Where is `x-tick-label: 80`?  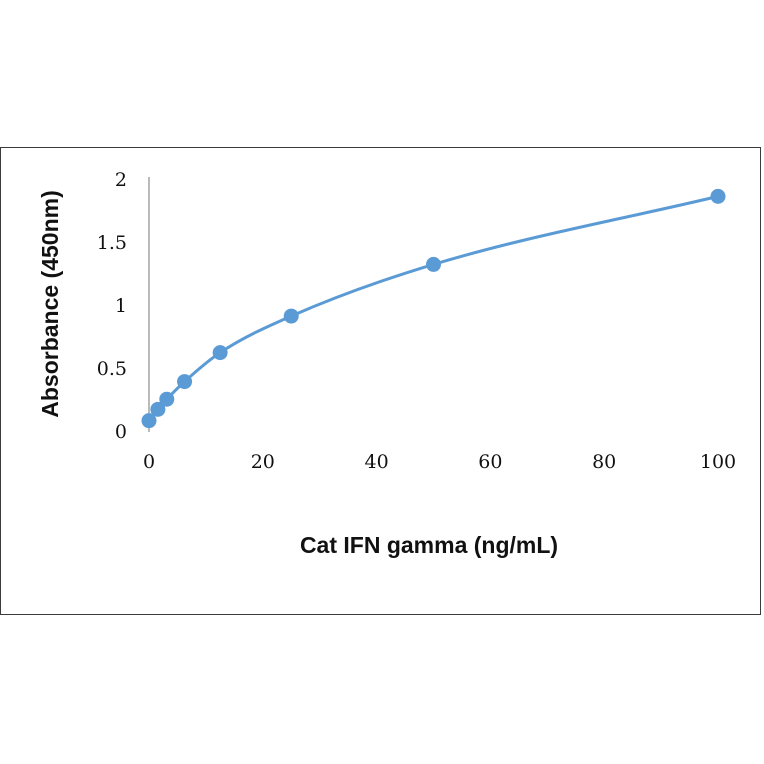 x-tick-label: 80 is located at coordinates (604, 462).